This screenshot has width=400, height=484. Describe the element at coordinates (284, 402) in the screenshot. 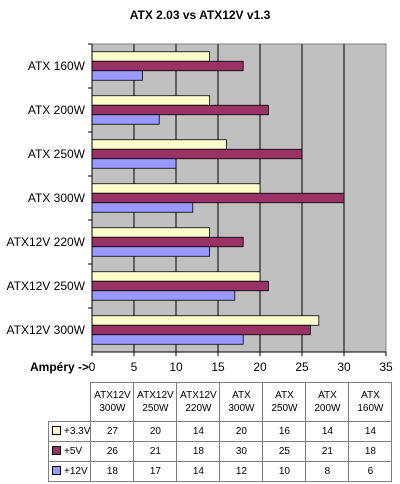

I see `table-column-header: ATX 250W` at that location.